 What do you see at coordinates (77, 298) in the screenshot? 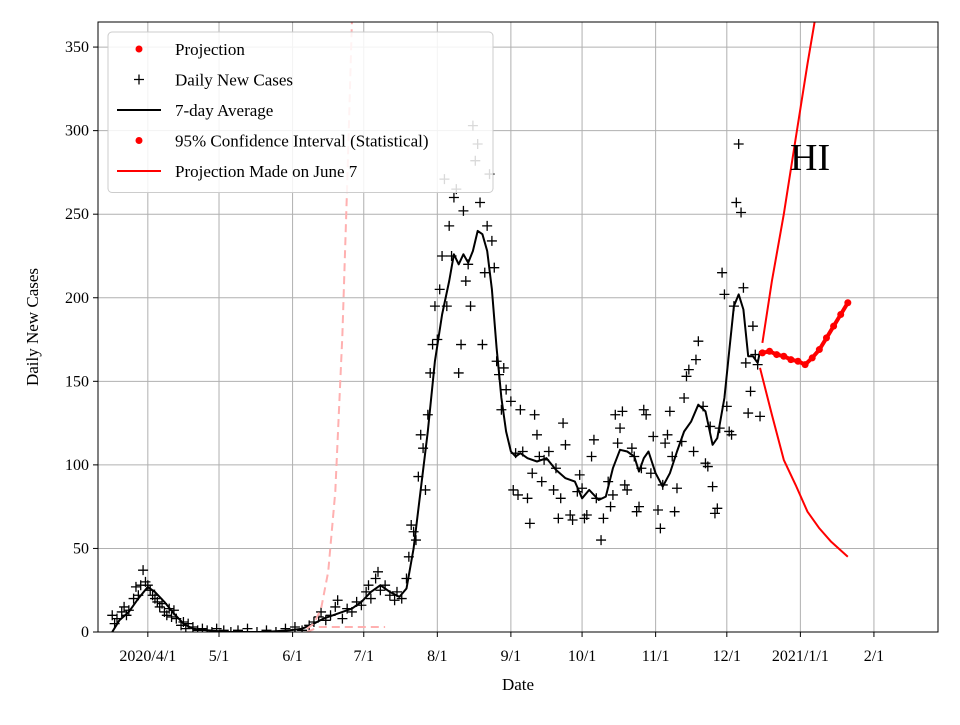
I see `y-tick-label: 200` at bounding box center [77, 298].